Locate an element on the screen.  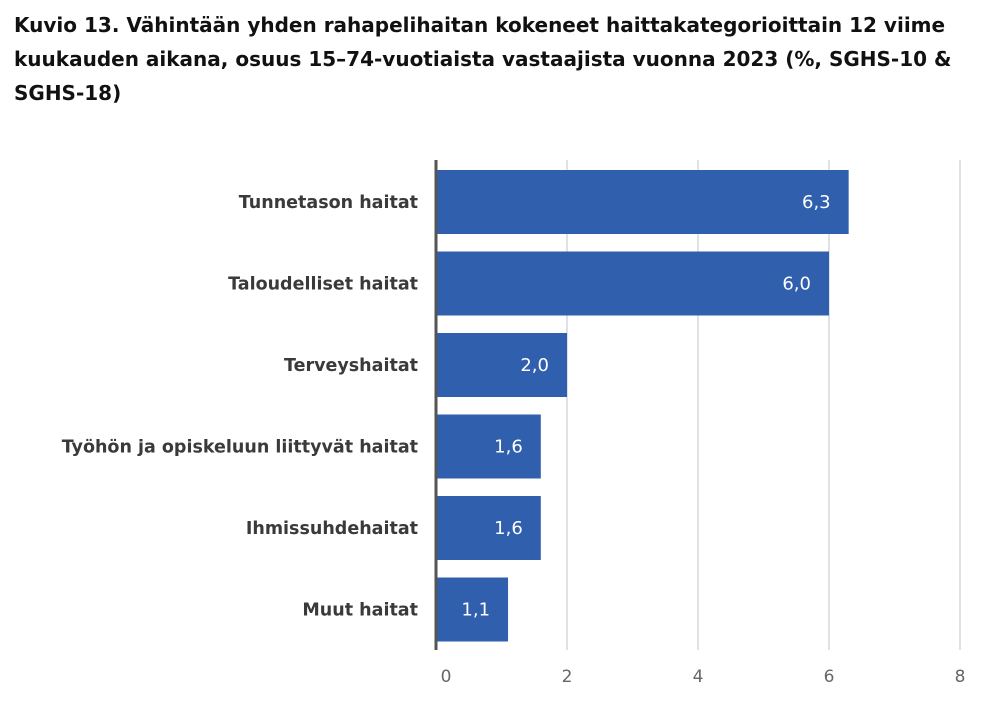
bar-value-label: 6,3 is located at coordinates (816, 202).